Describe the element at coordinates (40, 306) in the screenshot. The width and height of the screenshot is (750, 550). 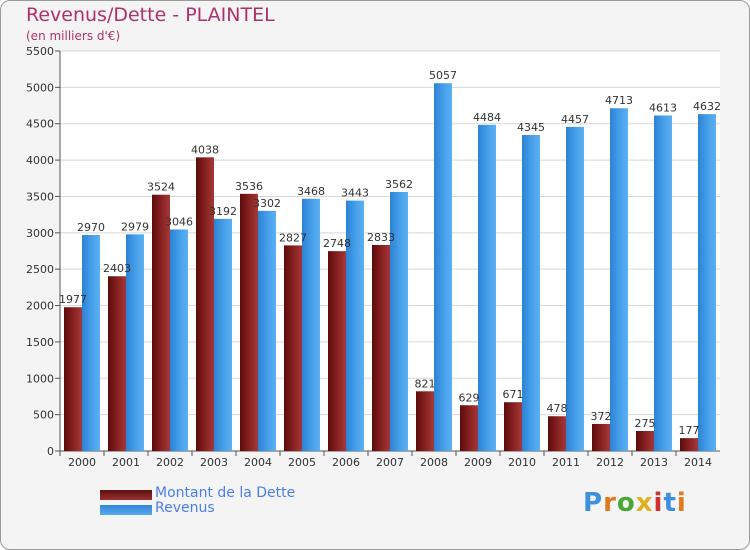
I see `y-tick-label: 2000` at that location.